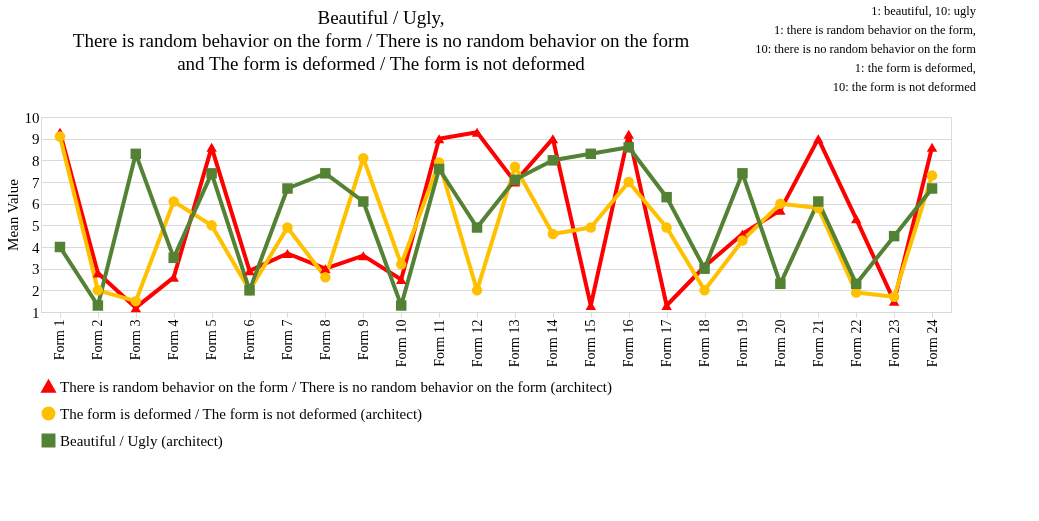 This screenshot has width=1039, height=521. I want to click on x-tick-label: Form 22, so click(856, 343).